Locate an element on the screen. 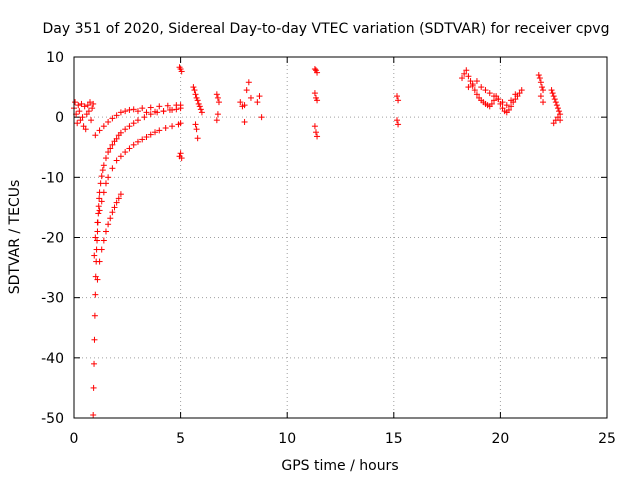 The width and height of the screenshot is (640, 480). y-tick-labels: -50 -40 -30 -20 -10 0 10 is located at coordinates (52, 238).